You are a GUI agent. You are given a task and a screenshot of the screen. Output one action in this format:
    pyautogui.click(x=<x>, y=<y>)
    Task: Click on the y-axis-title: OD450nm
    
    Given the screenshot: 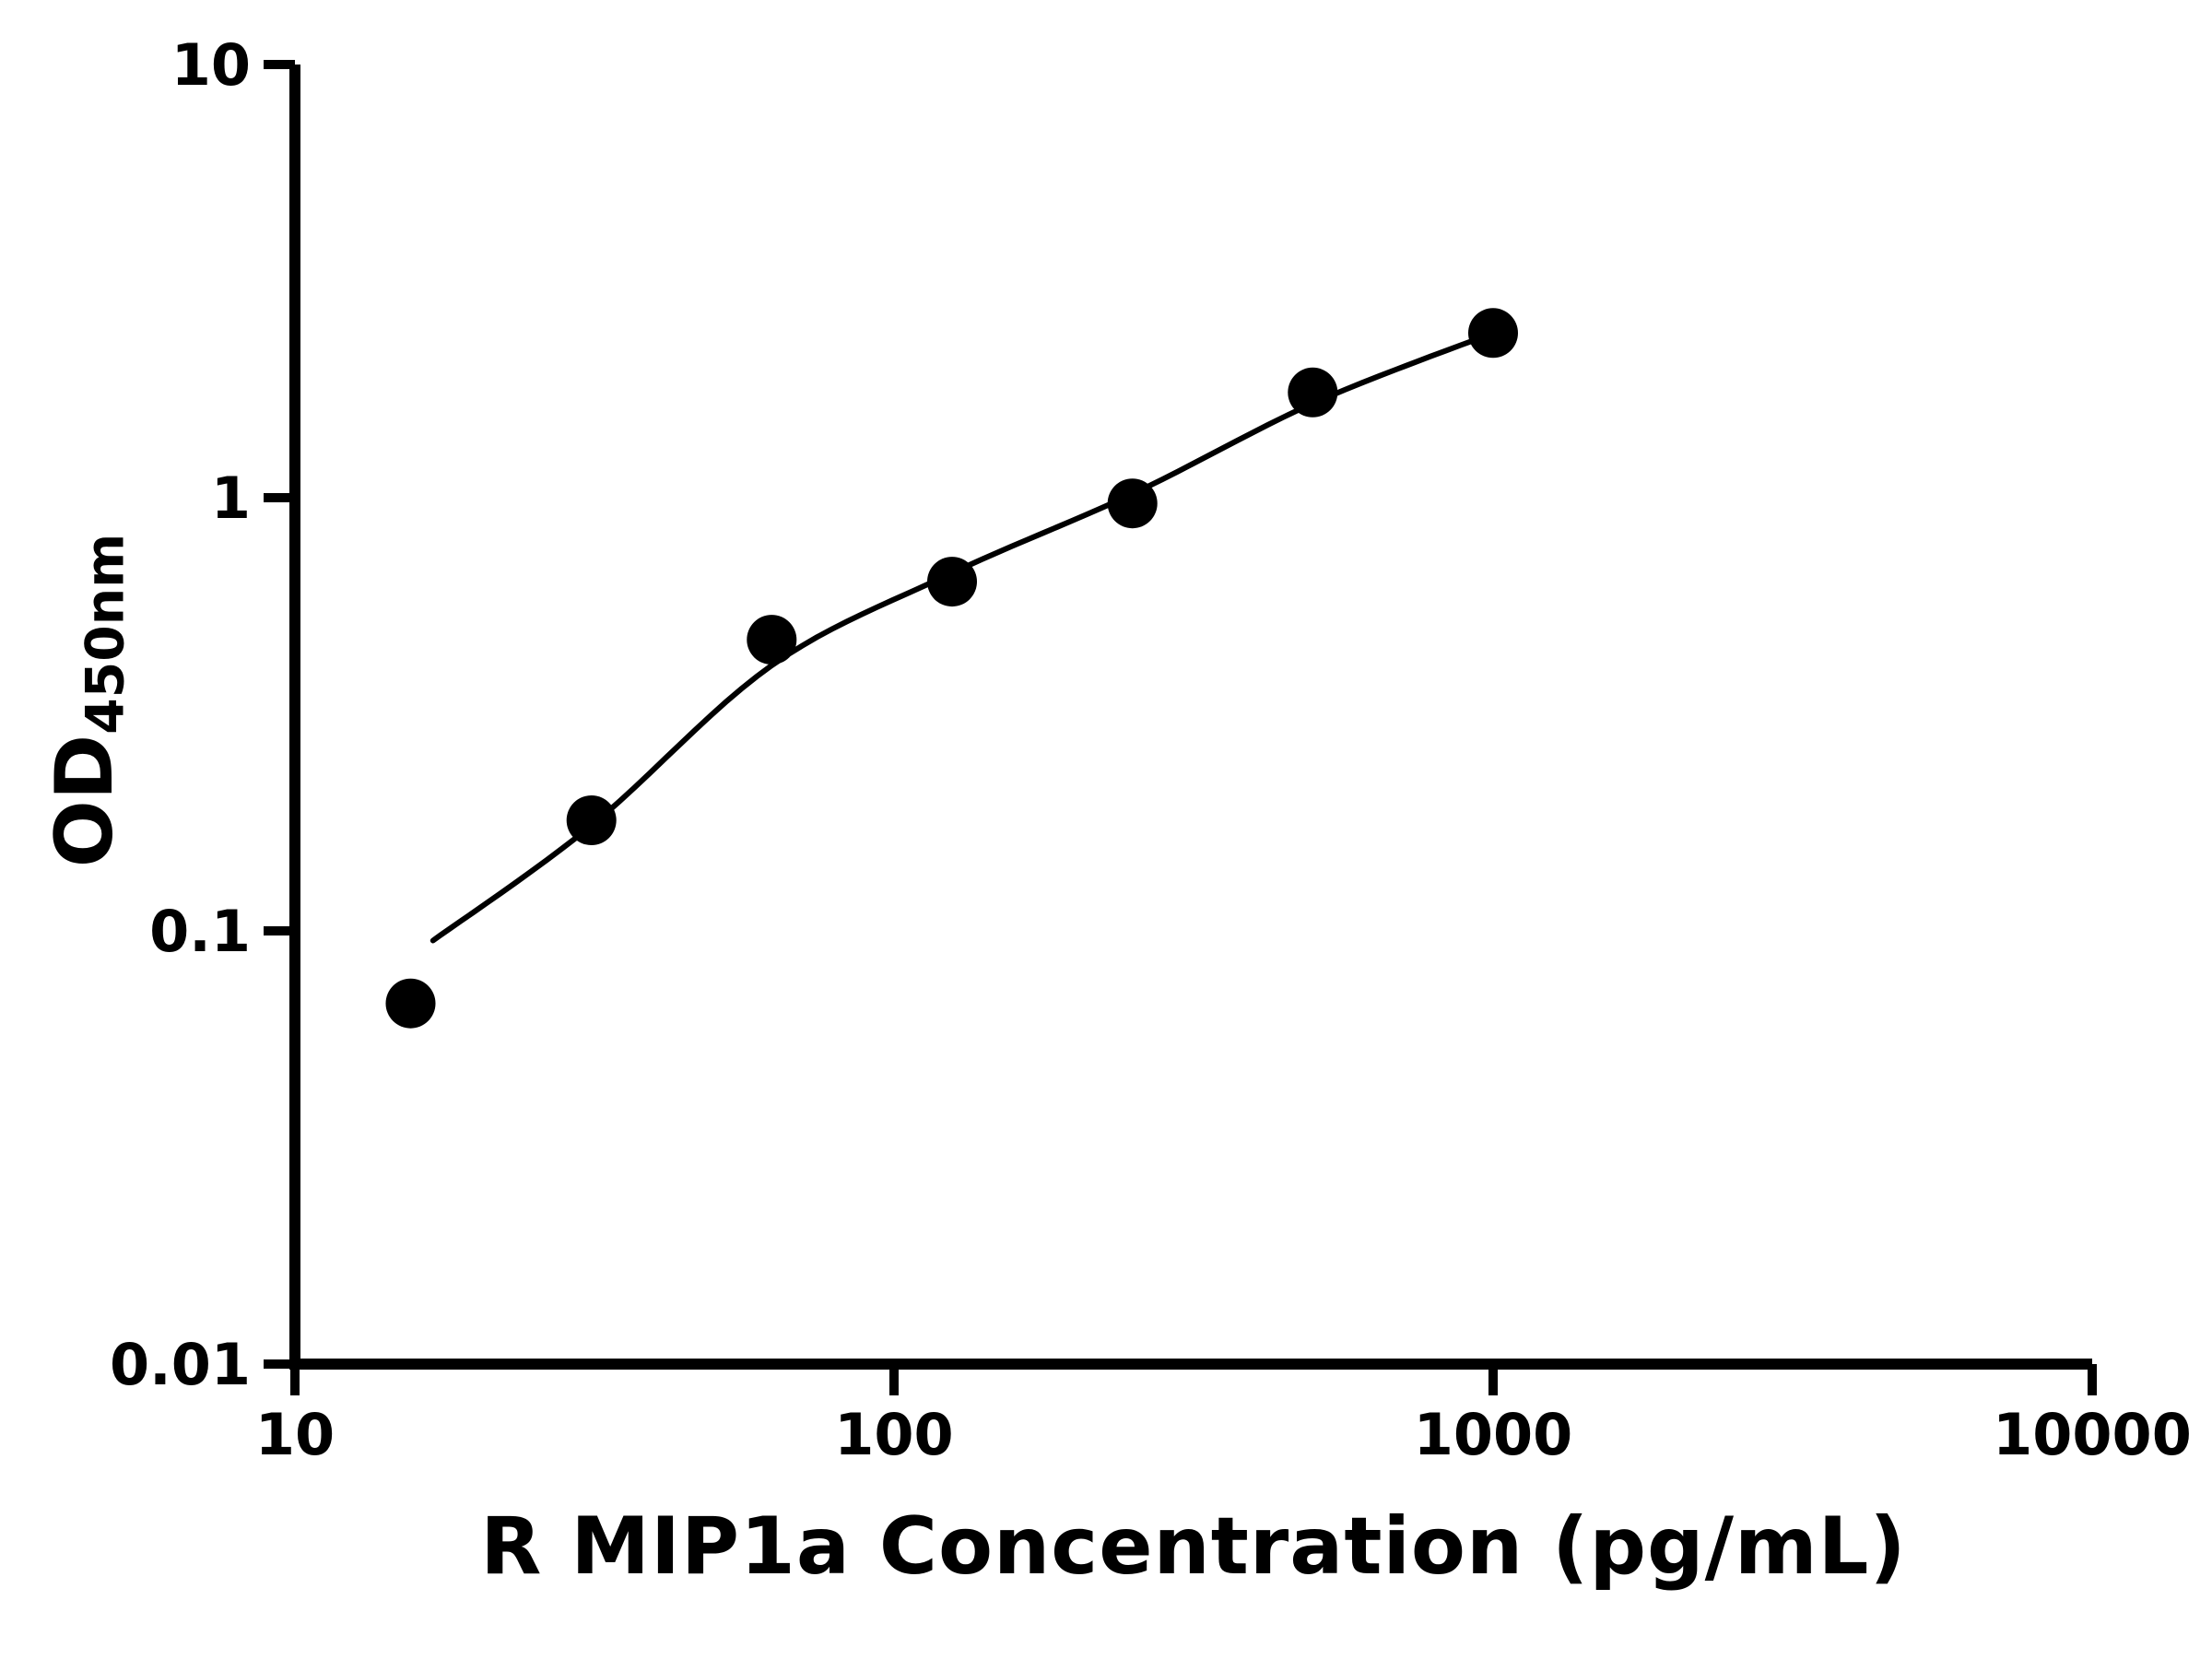 What is the action you would take?
    pyautogui.click(x=84, y=700)
    